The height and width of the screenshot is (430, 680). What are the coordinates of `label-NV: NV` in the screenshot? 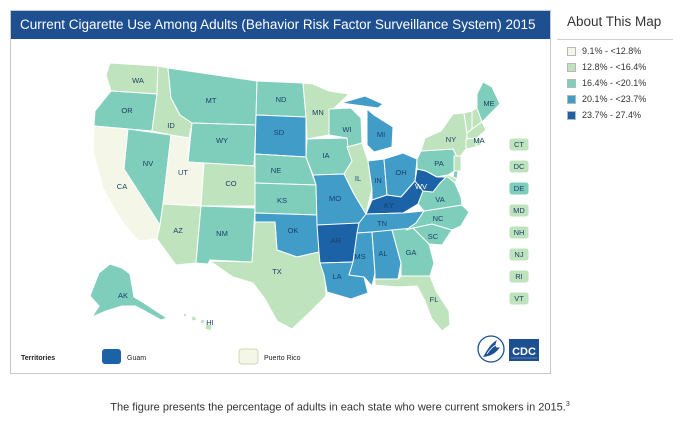 It's located at (148, 163).